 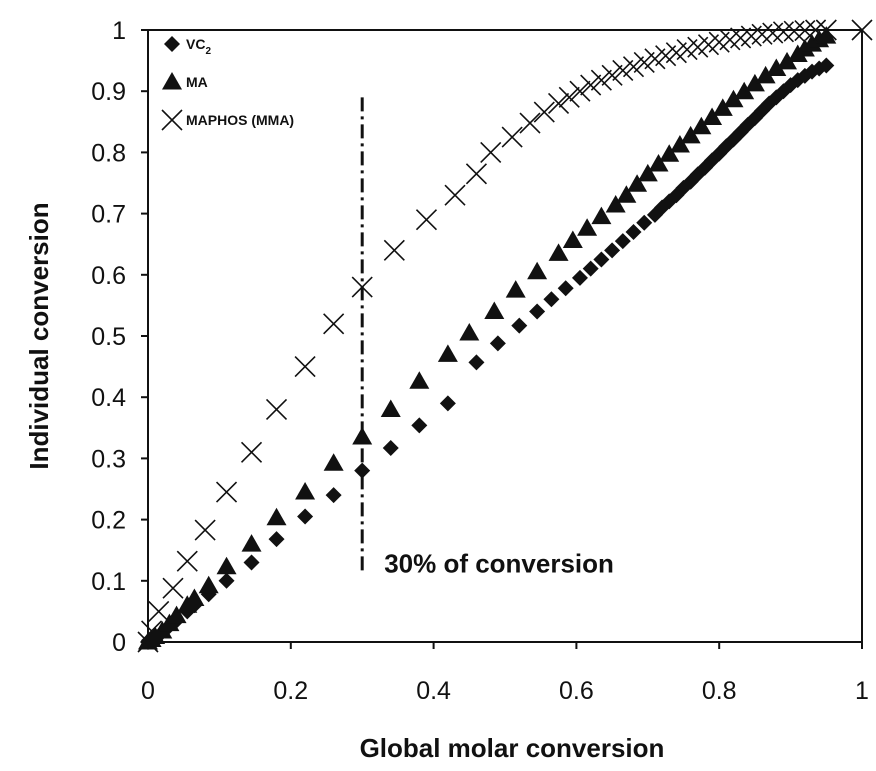 I want to click on y-tick-label: 0.6, so click(x=108, y=276).